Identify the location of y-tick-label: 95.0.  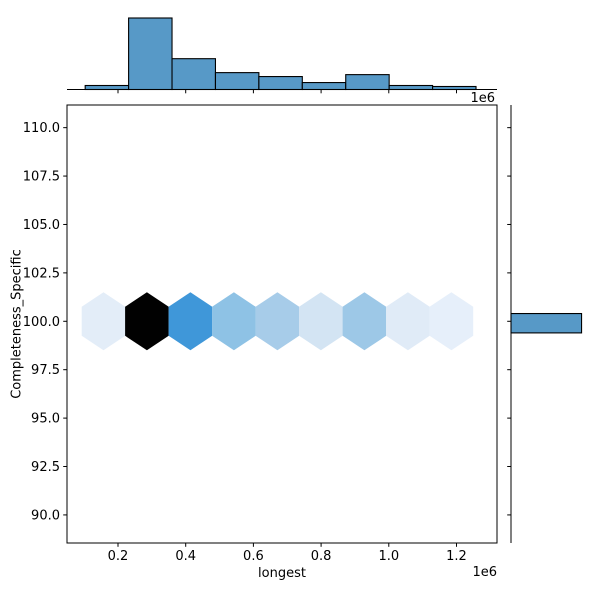
(45, 419).